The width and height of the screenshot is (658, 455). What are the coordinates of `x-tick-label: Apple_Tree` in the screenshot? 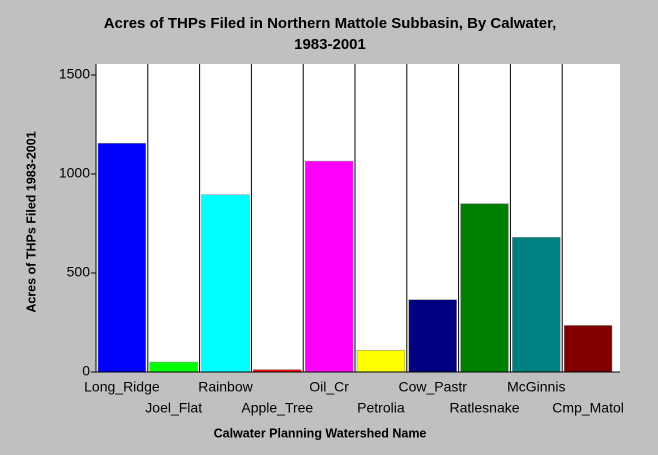 It's located at (277, 408).